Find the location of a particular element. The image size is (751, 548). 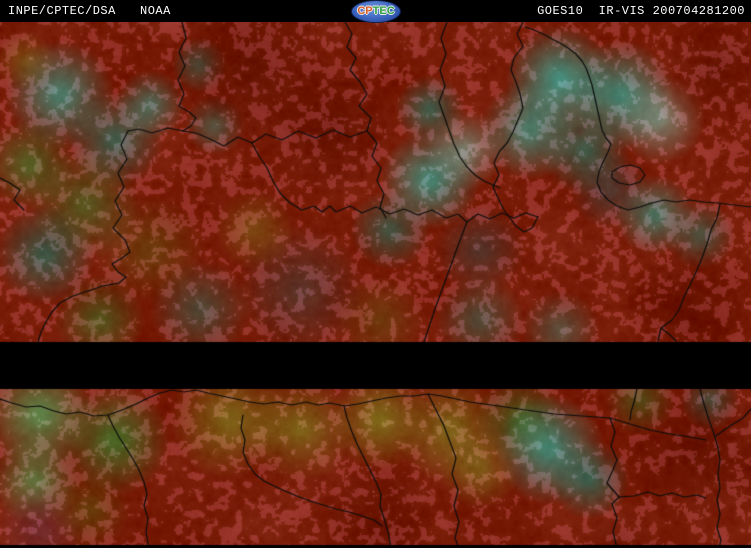

product-timestamp-label: GOES10 IR-VIS 200704281200 is located at coordinates (641, 11).